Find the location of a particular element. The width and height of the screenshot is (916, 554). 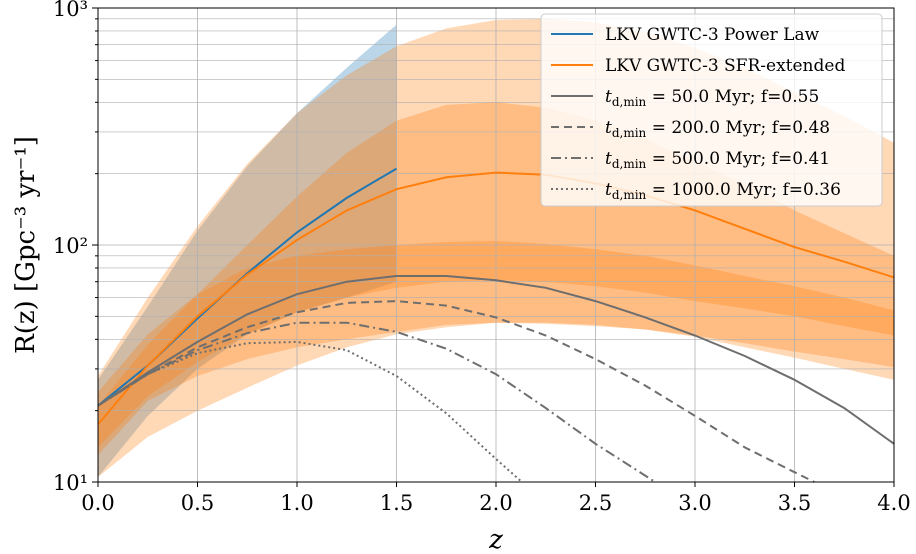

legend-label-4: td,min = 500.0 Myr; f=0.41 is located at coordinates (717, 160).